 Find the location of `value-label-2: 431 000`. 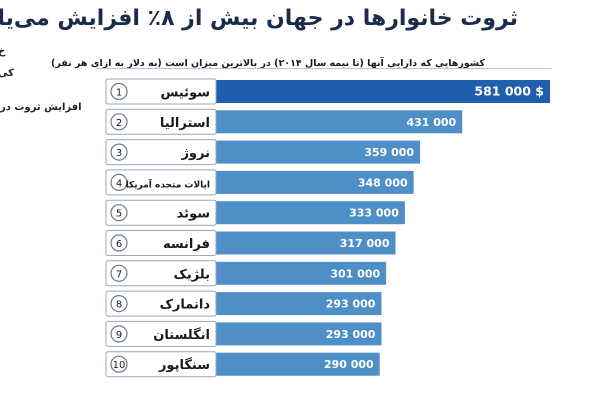

value-label-2: 431 000 is located at coordinates (431, 122).